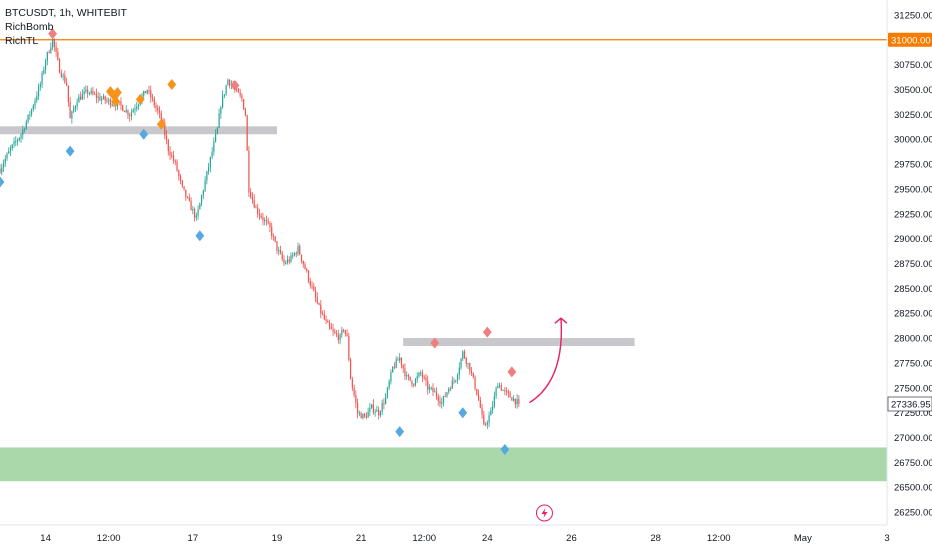 Image resolution: width=932 pixels, height=550 pixels. Describe the element at coordinates (913, 115) in the screenshot. I see `price-tick-label: 30250.00` at that location.